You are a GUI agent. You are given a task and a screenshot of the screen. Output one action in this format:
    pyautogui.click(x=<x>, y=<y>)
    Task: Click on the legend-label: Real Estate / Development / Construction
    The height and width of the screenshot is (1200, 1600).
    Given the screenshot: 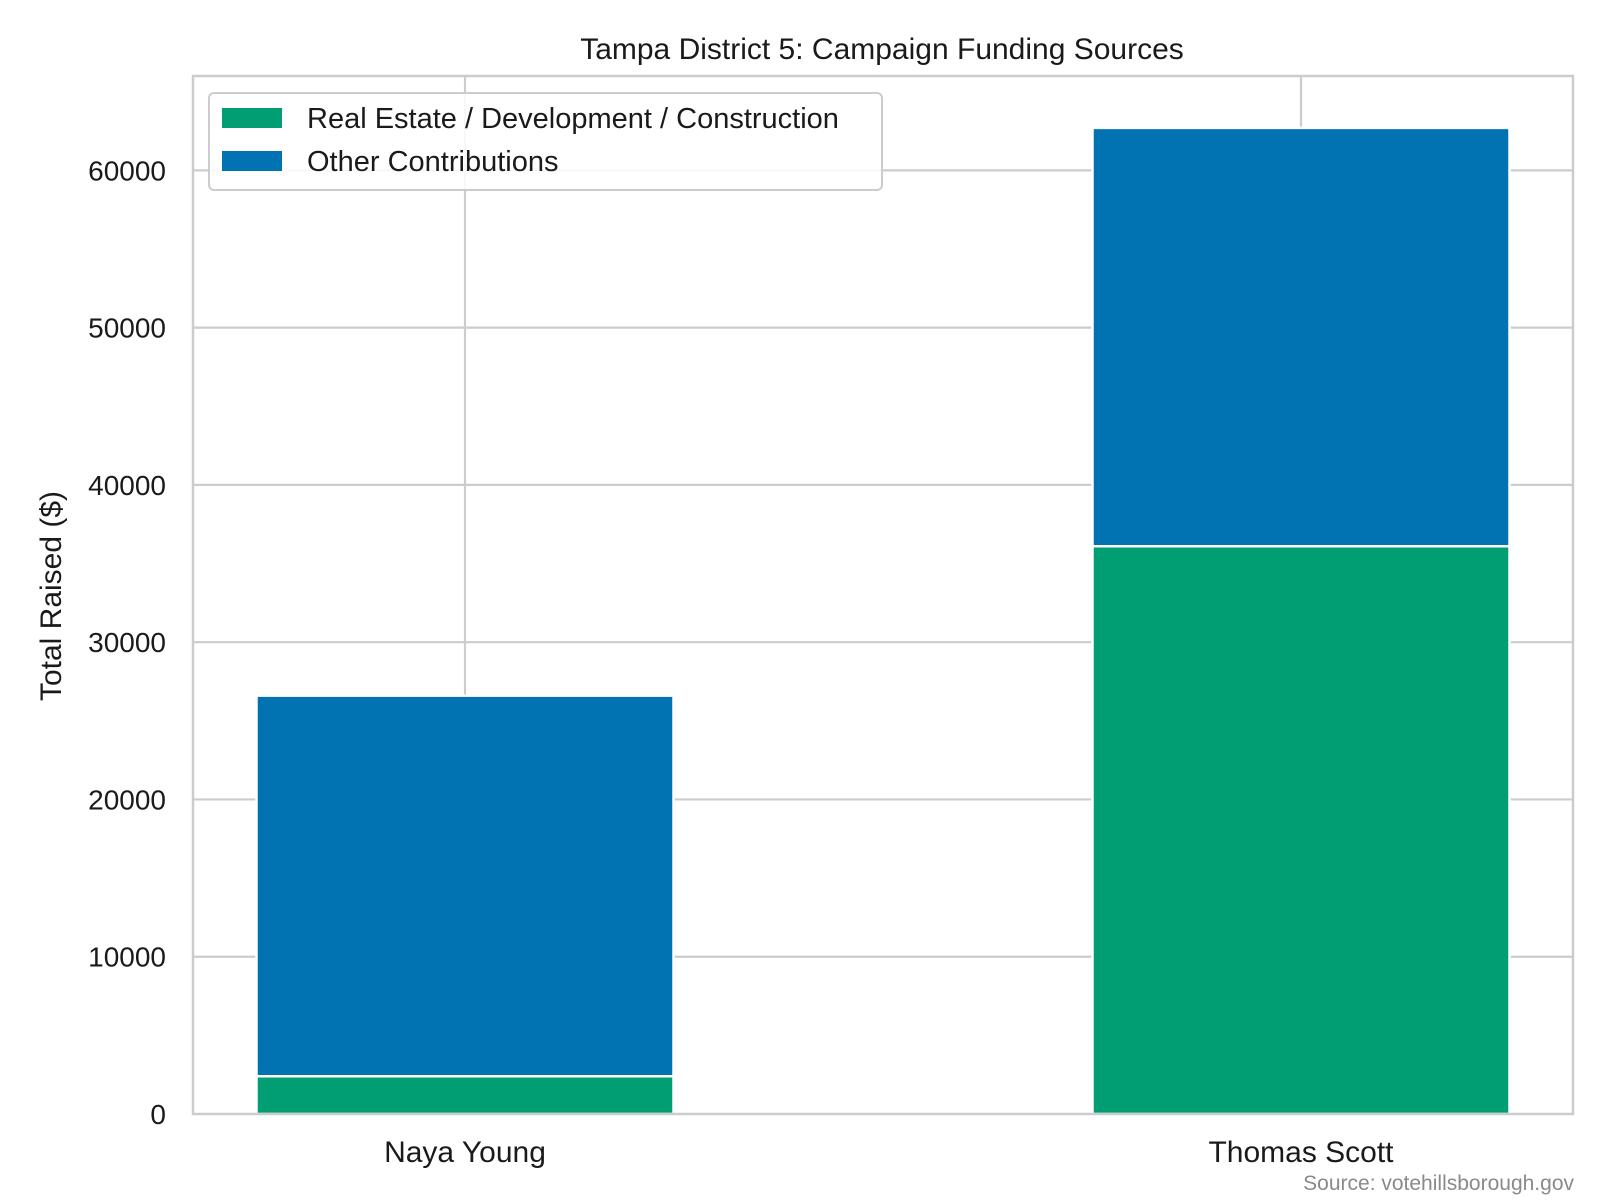 What is the action you would take?
    pyautogui.click(x=573, y=119)
    